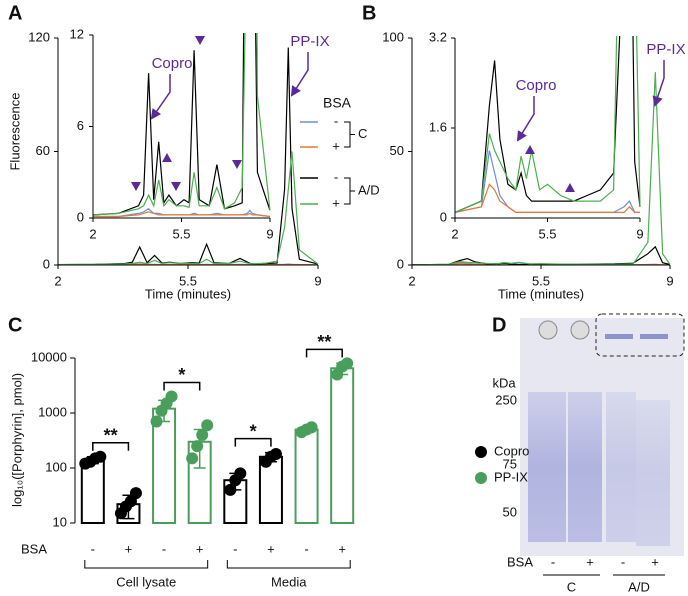 The image size is (688, 596). Describe the element at coordinates (324, 342) in the screenshot. I see `significance-label: **` at that location.